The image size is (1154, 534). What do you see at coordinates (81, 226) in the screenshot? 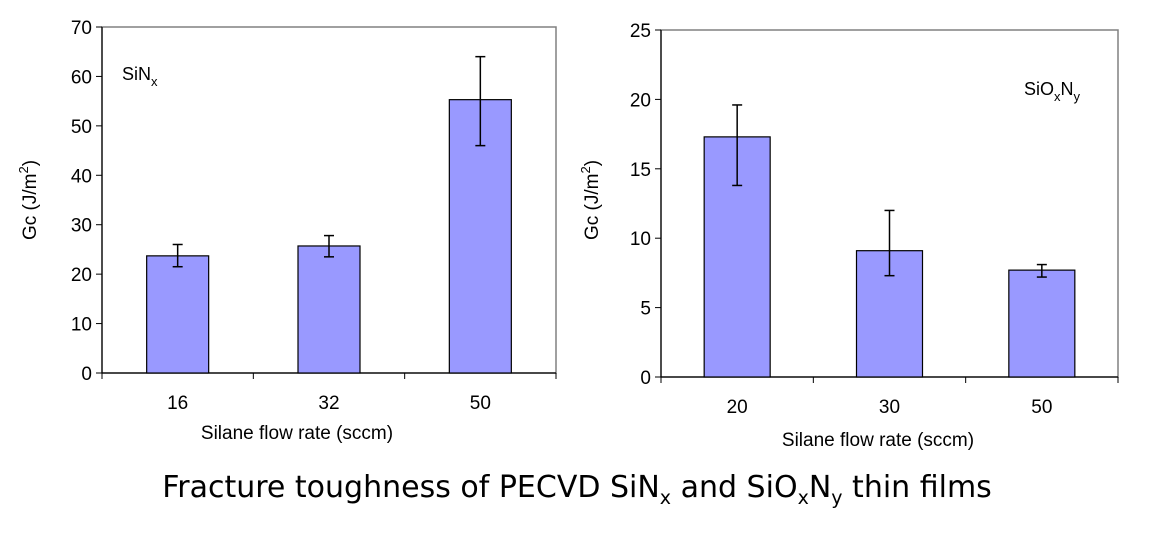
I see `y-tick-label: 30` at bounding box center [81, 226].